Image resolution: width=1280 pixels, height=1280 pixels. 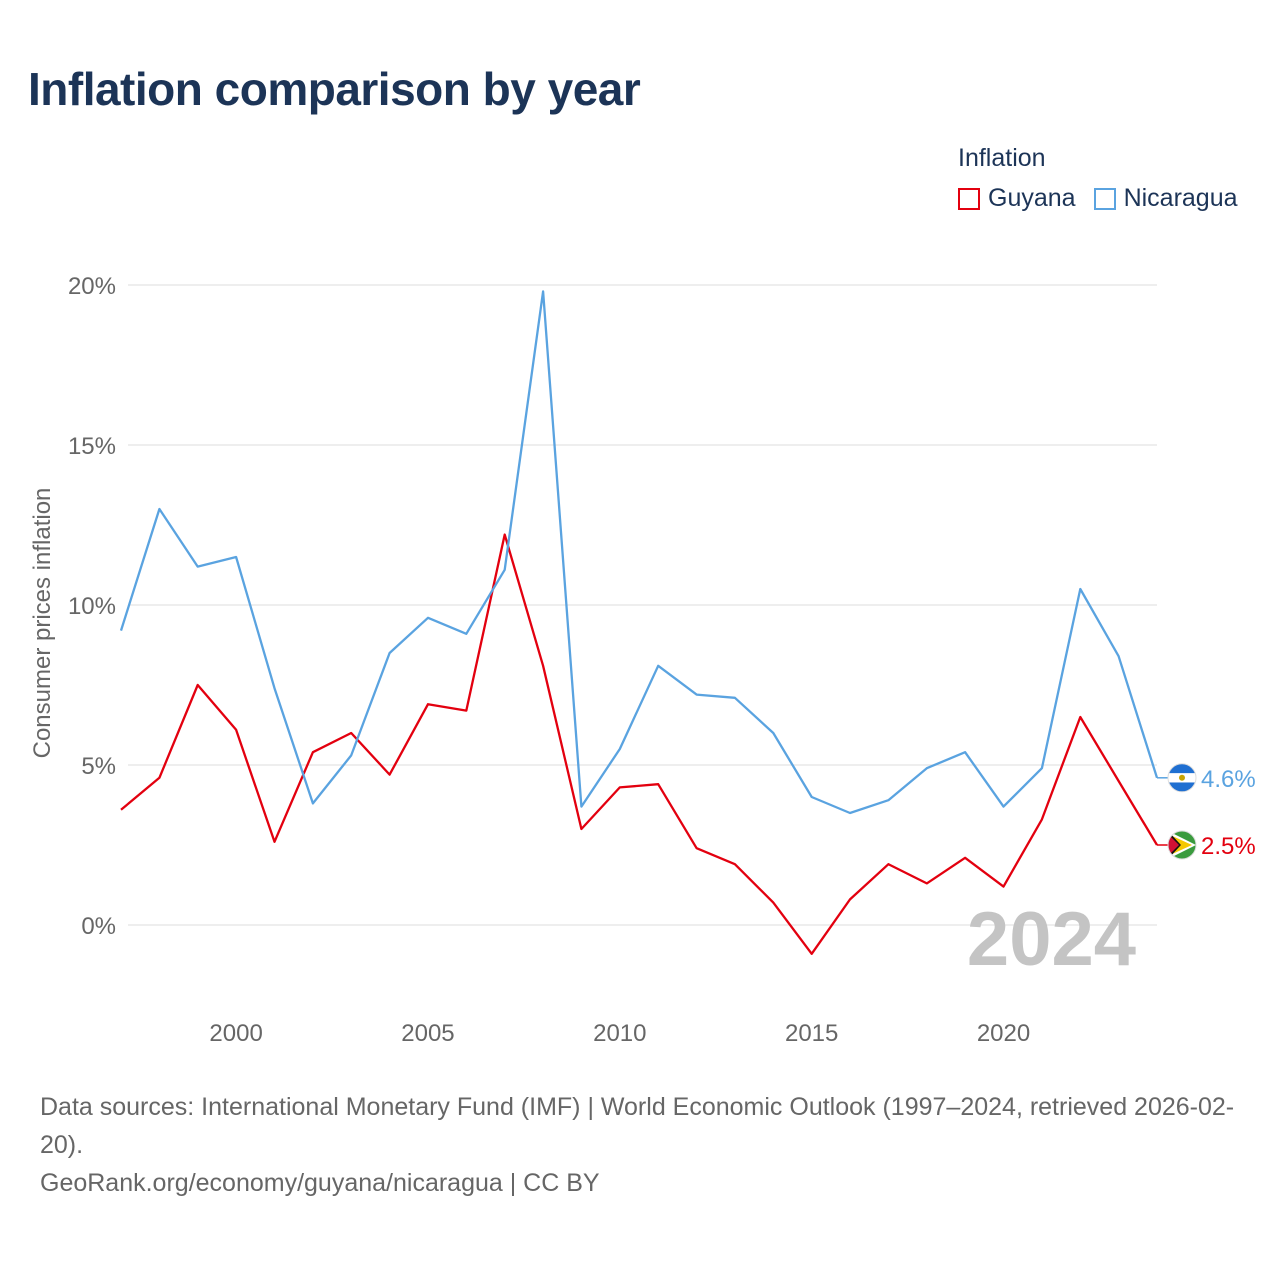 I want to click on point-guyana-2006, so click(x=466, y=711).